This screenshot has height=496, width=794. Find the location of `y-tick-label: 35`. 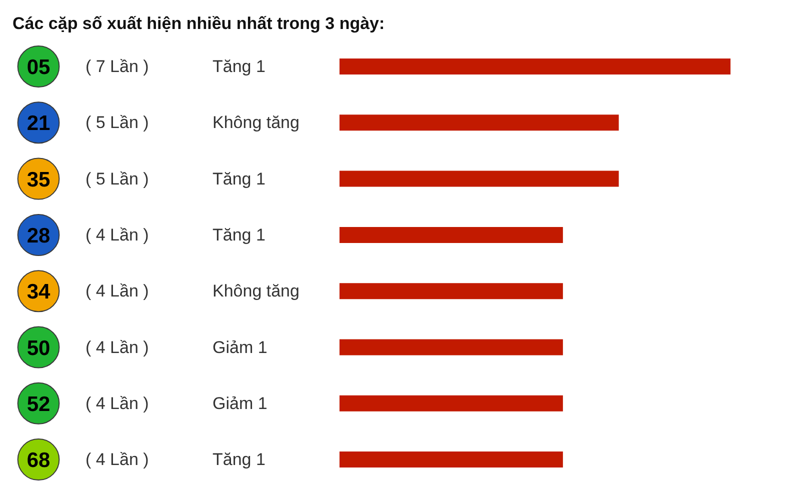

y-tick-label: 35 is located at coordinates (38, 180).